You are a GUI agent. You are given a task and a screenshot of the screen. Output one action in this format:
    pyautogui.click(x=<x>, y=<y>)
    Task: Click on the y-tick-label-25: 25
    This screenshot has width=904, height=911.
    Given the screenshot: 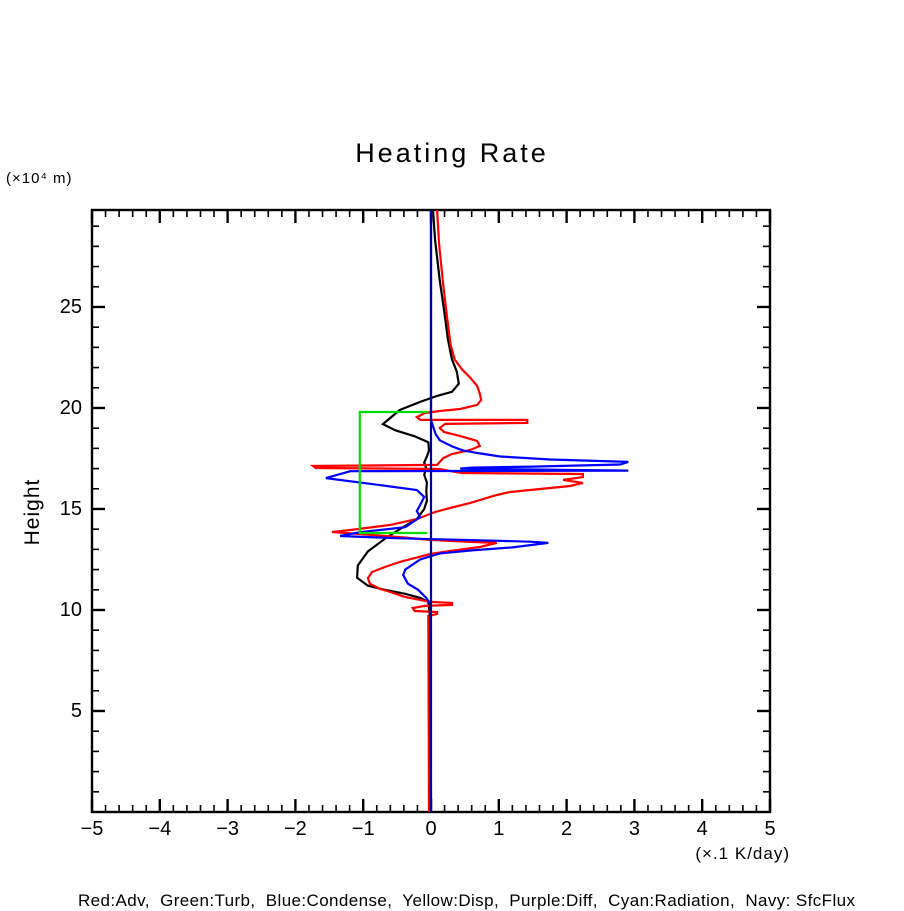 What is the action you would take?
    pyautogui.click(x=70, y=306)
    